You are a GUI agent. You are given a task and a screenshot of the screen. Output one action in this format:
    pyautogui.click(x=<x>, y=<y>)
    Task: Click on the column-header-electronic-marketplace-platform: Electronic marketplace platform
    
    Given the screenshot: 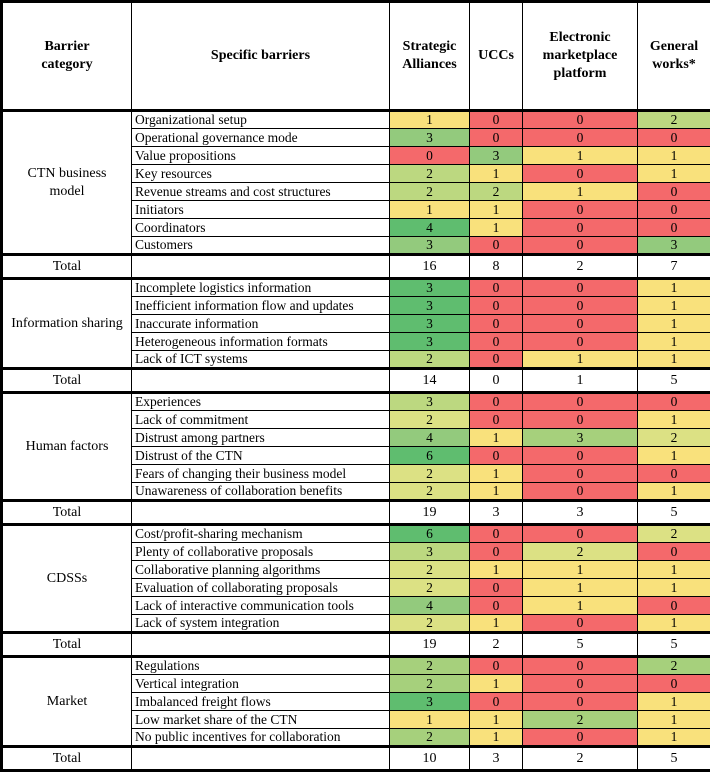 What is the action you would take?
    pyautogui.click(x=580, y=56)
    